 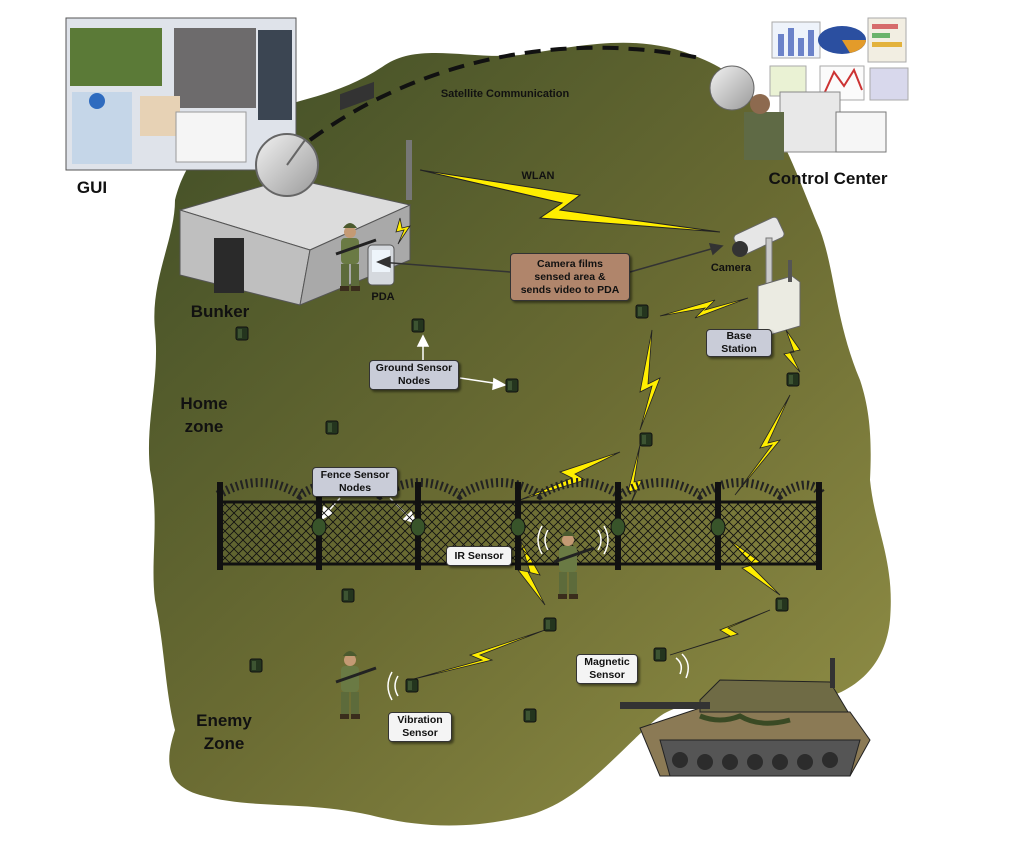 I want to click on fence-sensor-line1: Fence Sensor, so click(x=355, y=475).